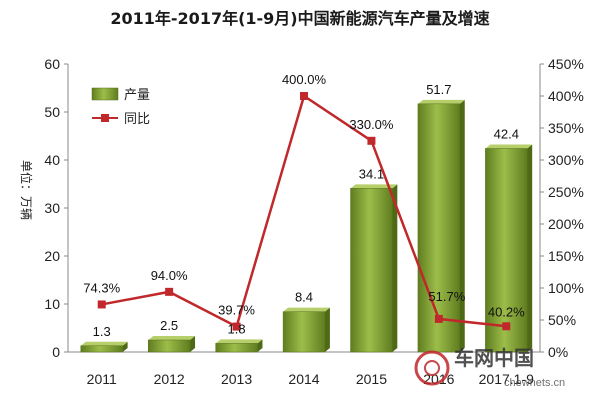 This screenshot has width=600, height=400. I want to click on watermark-logo-inner, so click(432, 368).